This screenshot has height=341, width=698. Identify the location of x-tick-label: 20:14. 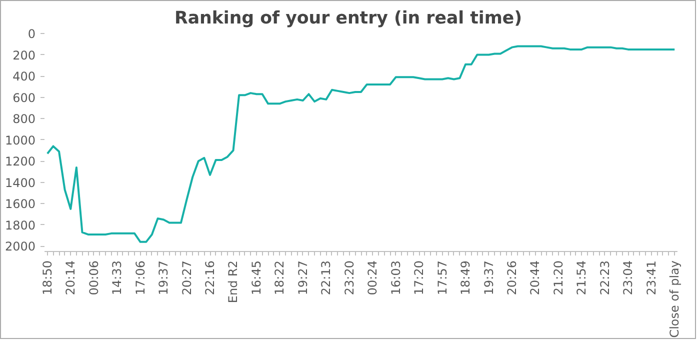
(71, 278).